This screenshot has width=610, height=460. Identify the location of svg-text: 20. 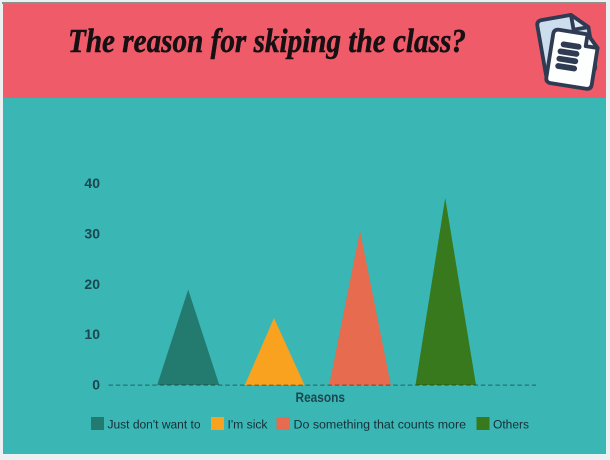
(92, 284).